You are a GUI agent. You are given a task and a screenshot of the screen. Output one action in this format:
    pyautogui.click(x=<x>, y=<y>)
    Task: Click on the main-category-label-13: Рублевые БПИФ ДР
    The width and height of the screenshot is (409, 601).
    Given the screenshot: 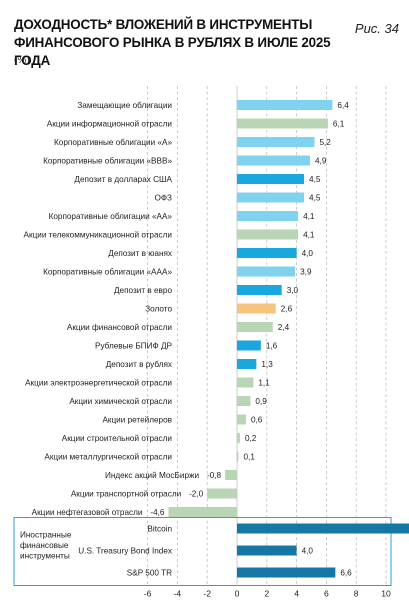 What is the action you would take?
    pyautogui.click(x=134, y=346)
    